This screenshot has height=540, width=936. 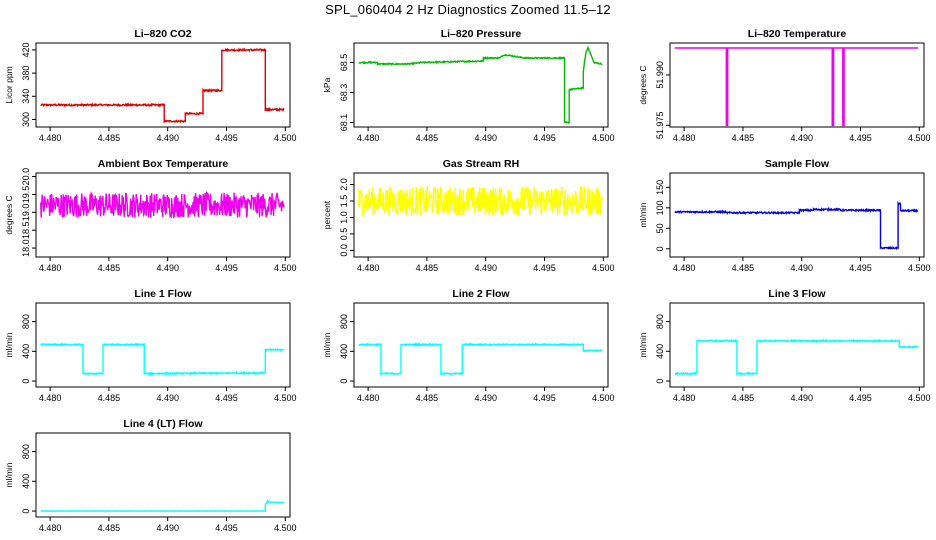 I want to click on y-tick-label: 0.5, so click(x=344, y=234).